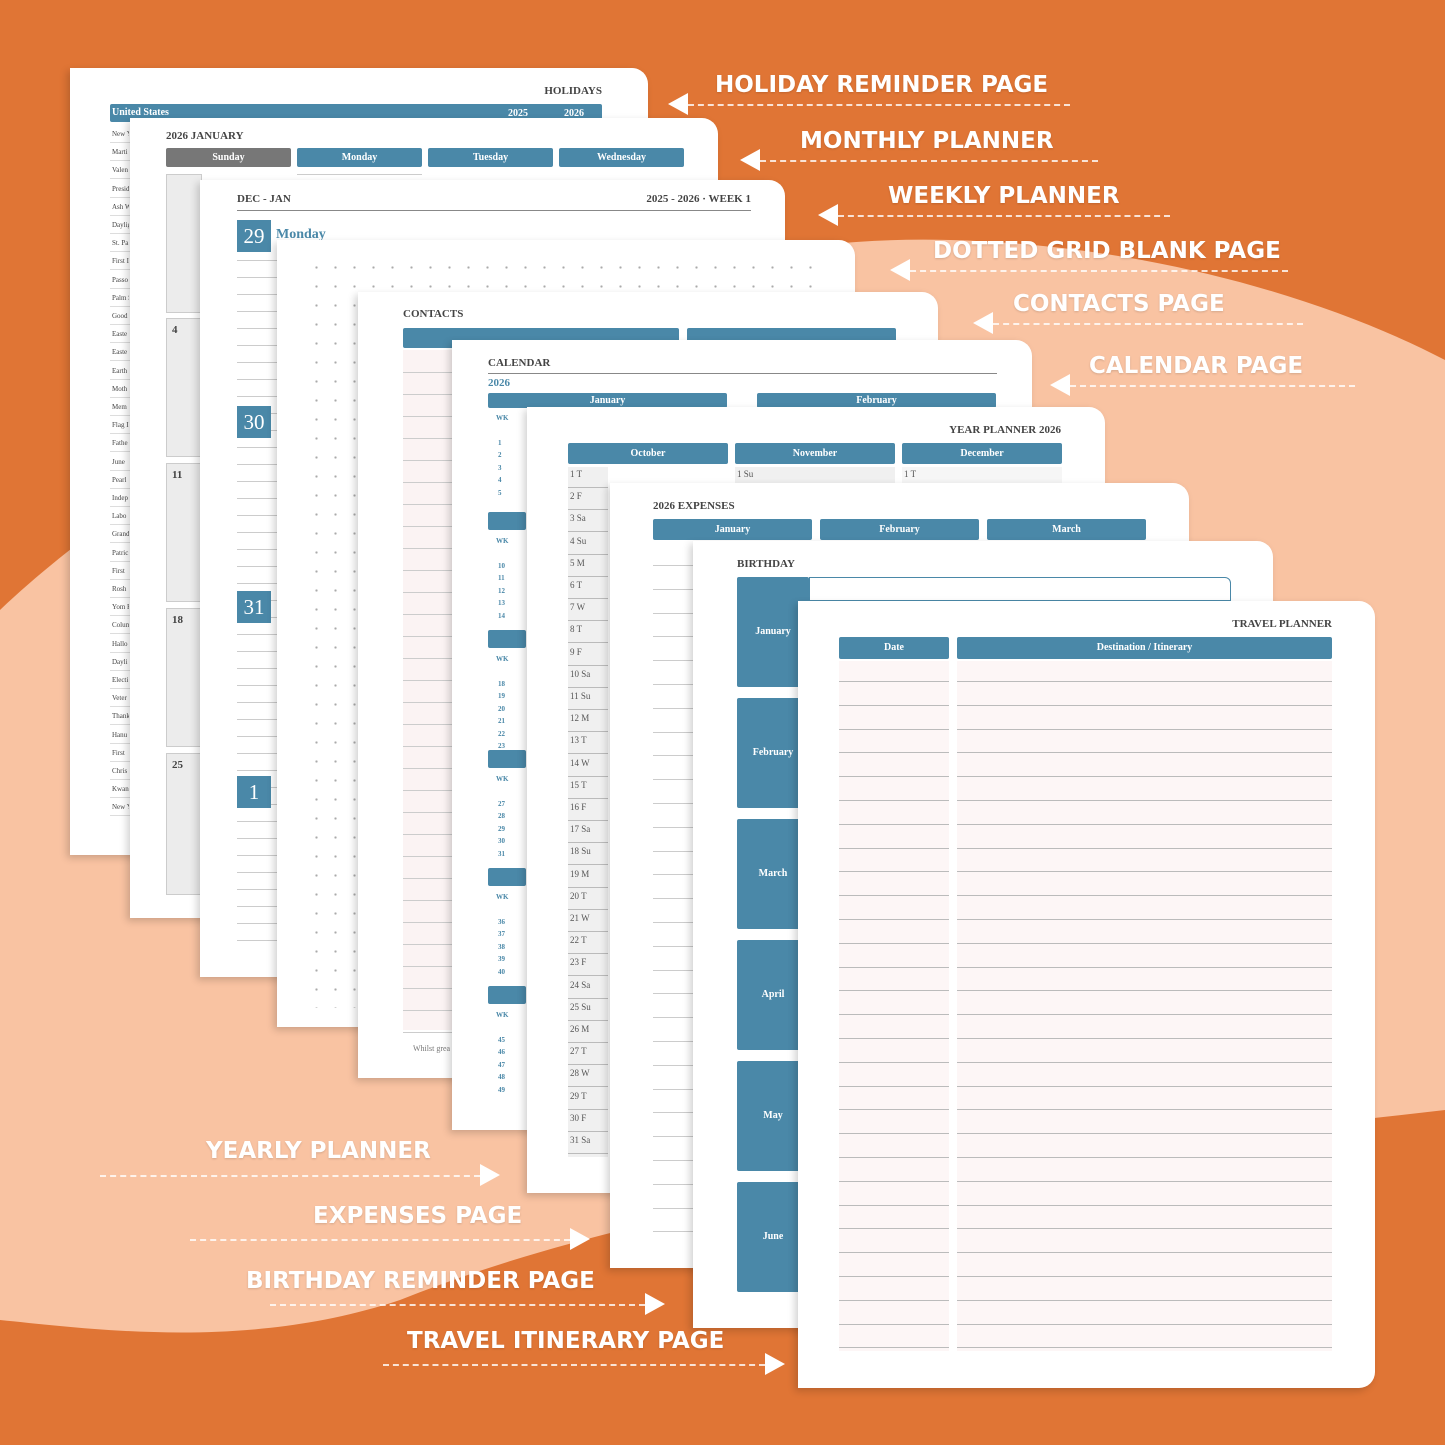  I want to click on date-box: 30, so click(254, 422).